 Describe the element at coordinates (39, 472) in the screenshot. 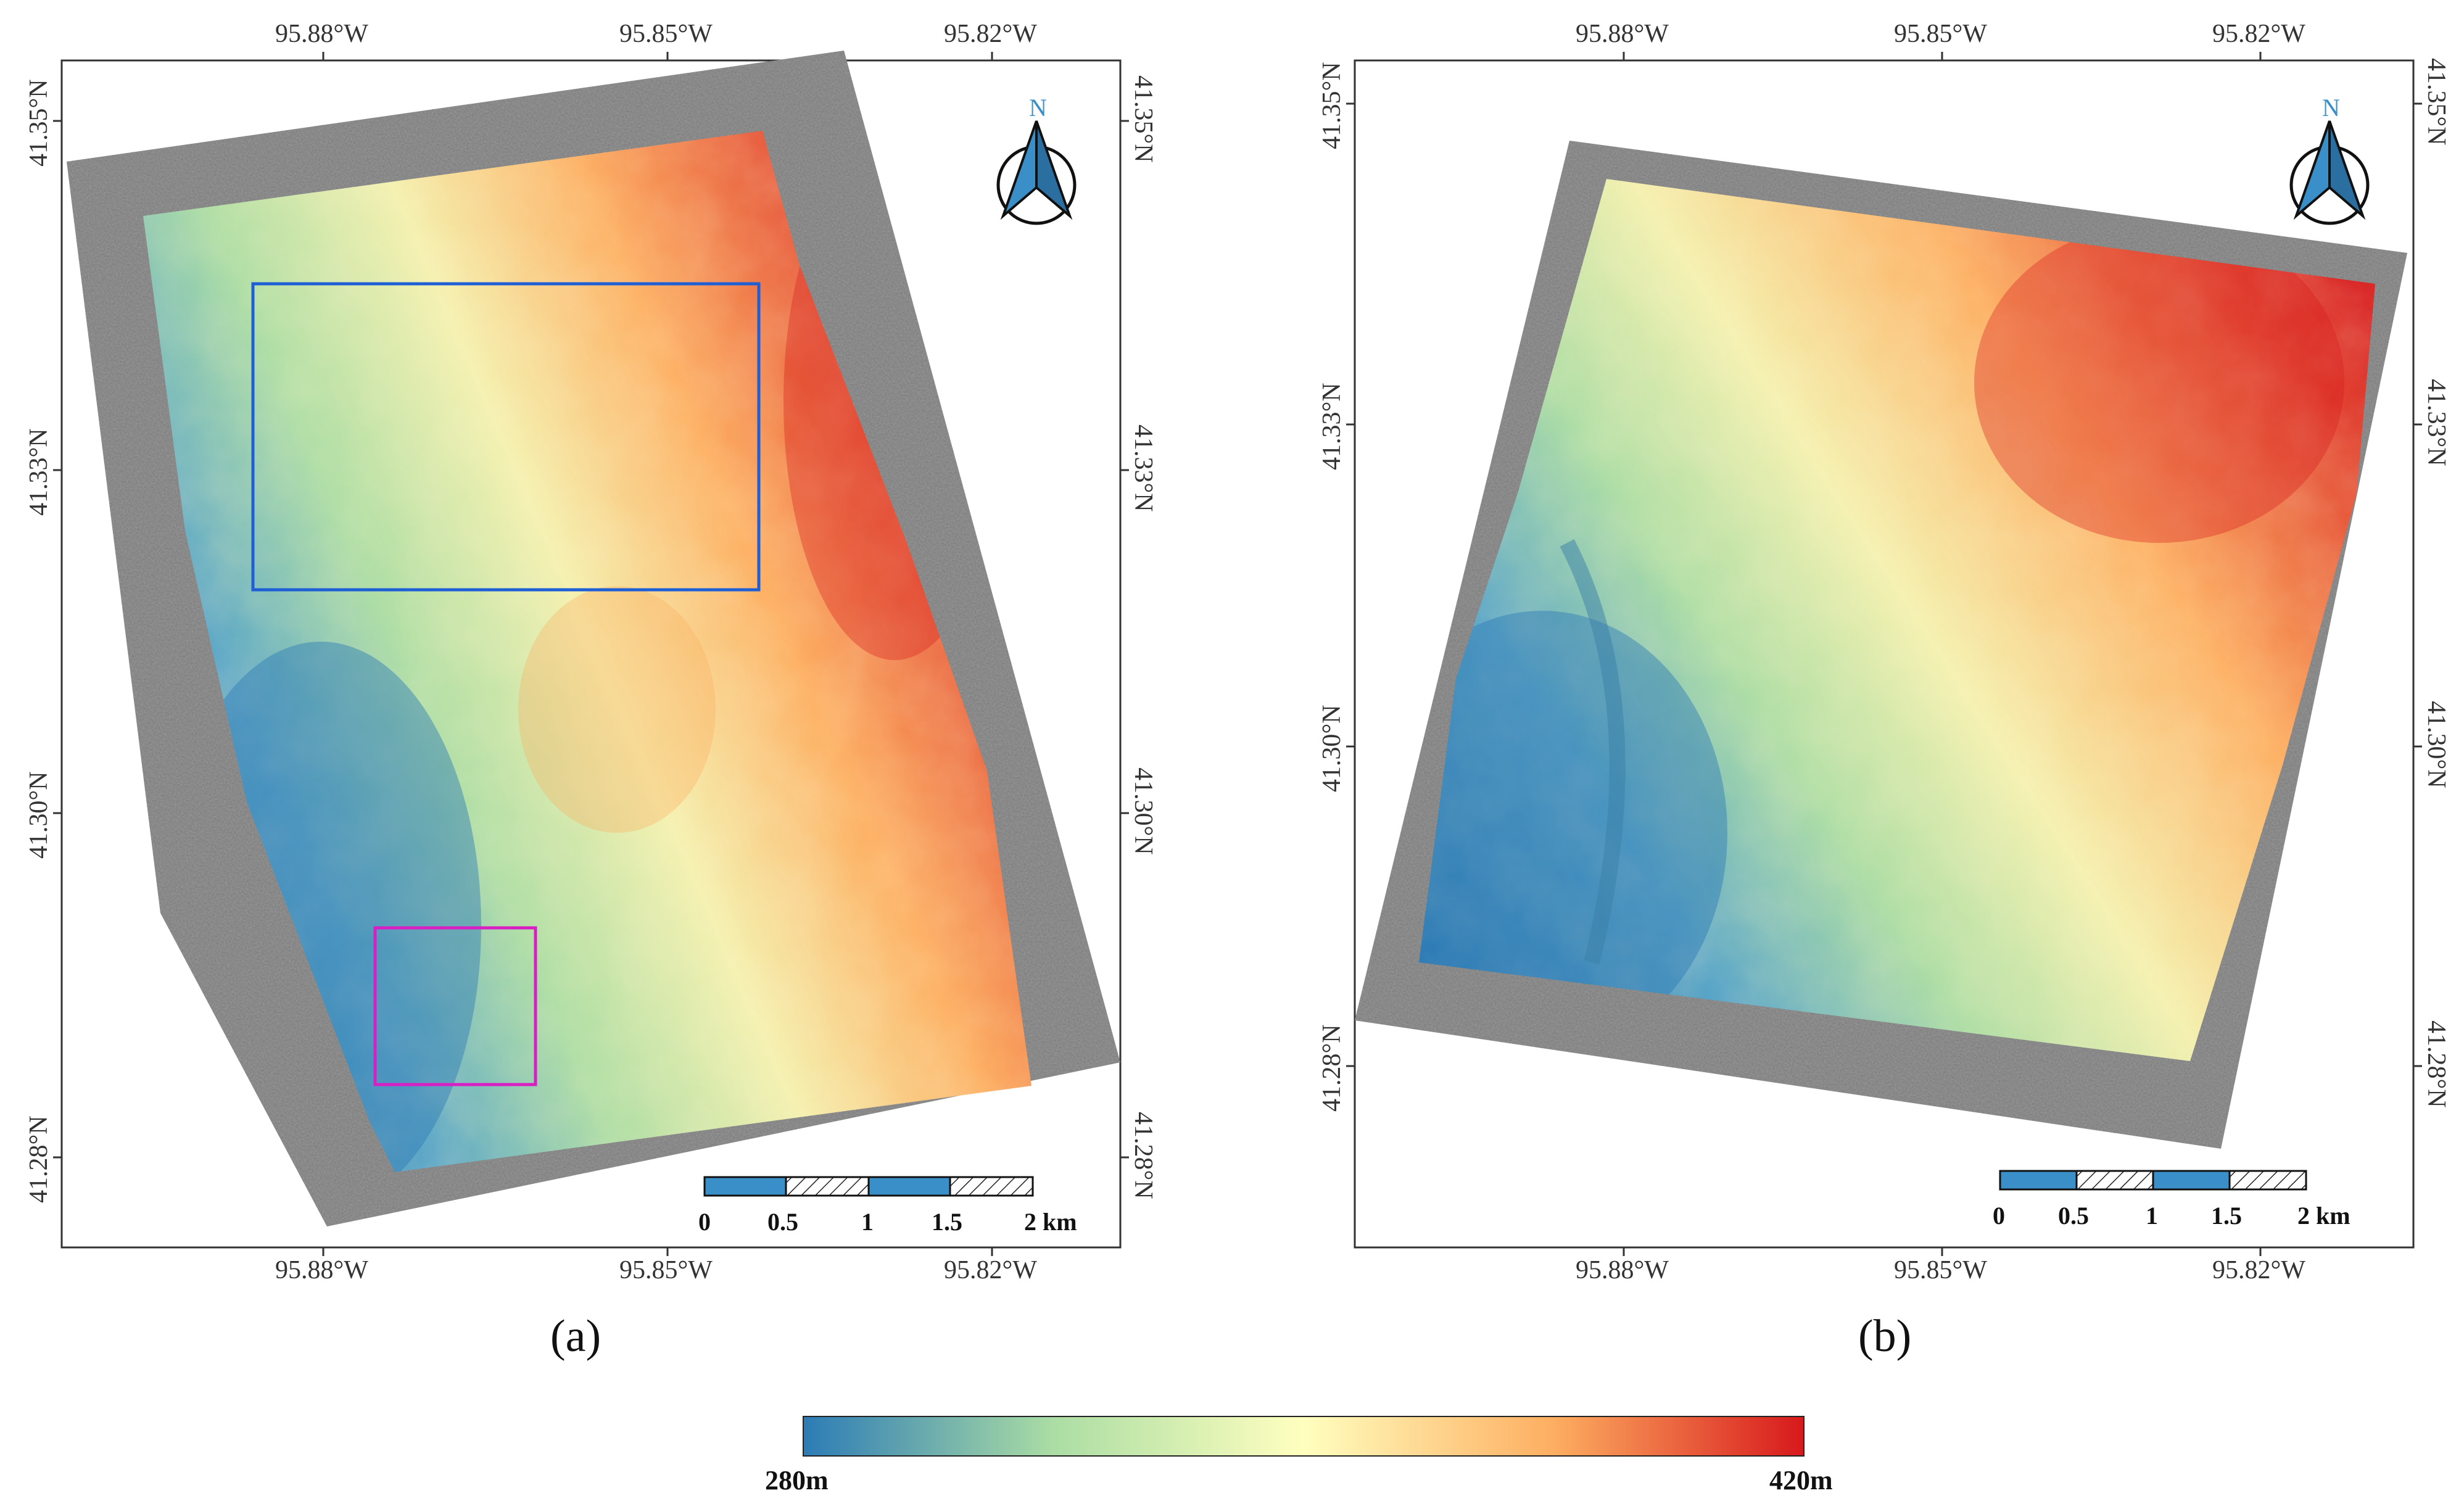

I see `panel-a-lat-left-2: 41.33°N` at that location.